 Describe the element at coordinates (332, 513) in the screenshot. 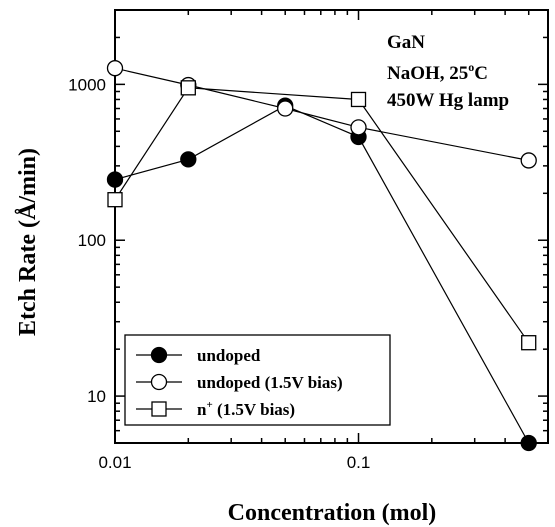

I see `x-axis-title: Concentration (mol)` at that location.